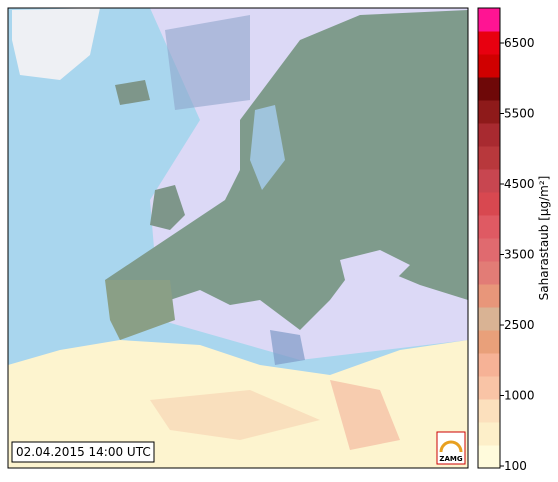 The height and width of the screenshot is (482, 558). Describe the element at coordinates (519, 184) in the screenshot. I see `colorbar-tick-label: 4500` at that location.